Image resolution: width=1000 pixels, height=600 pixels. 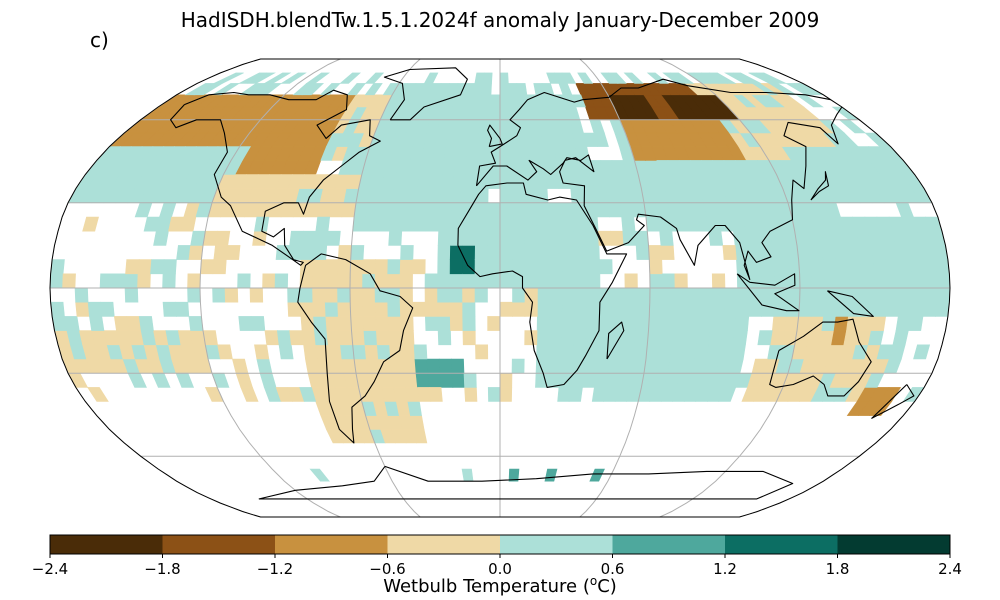 I want to click on colorbar-outline, so click(x=500, y=544).